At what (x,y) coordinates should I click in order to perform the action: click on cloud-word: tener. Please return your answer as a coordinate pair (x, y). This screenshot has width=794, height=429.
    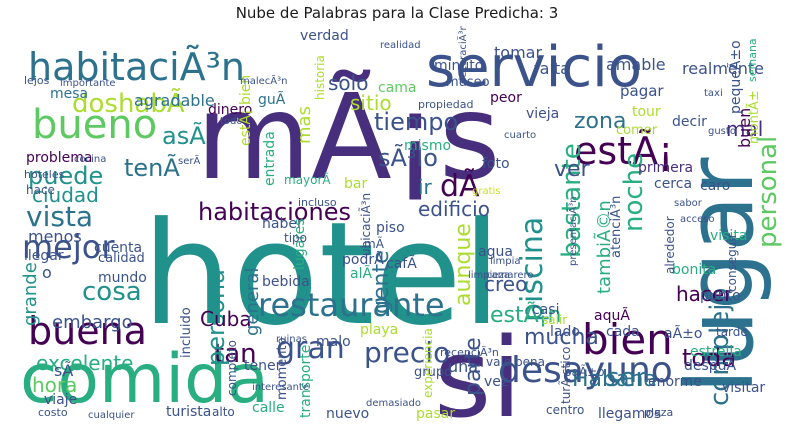
    Looking at the image, I should click on (263, 366).